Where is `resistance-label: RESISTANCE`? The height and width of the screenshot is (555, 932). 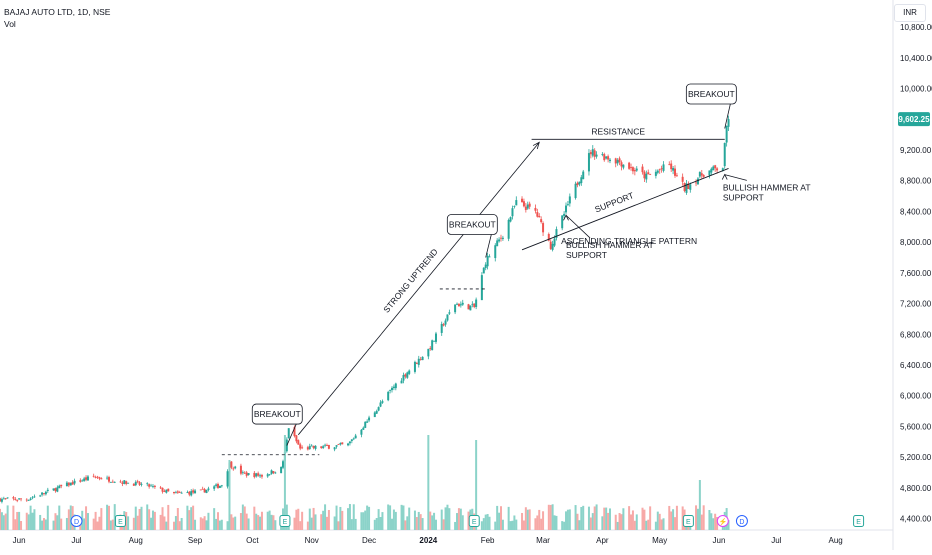 resistance-label: RESISTANCE is located at coordinates (618, 131).